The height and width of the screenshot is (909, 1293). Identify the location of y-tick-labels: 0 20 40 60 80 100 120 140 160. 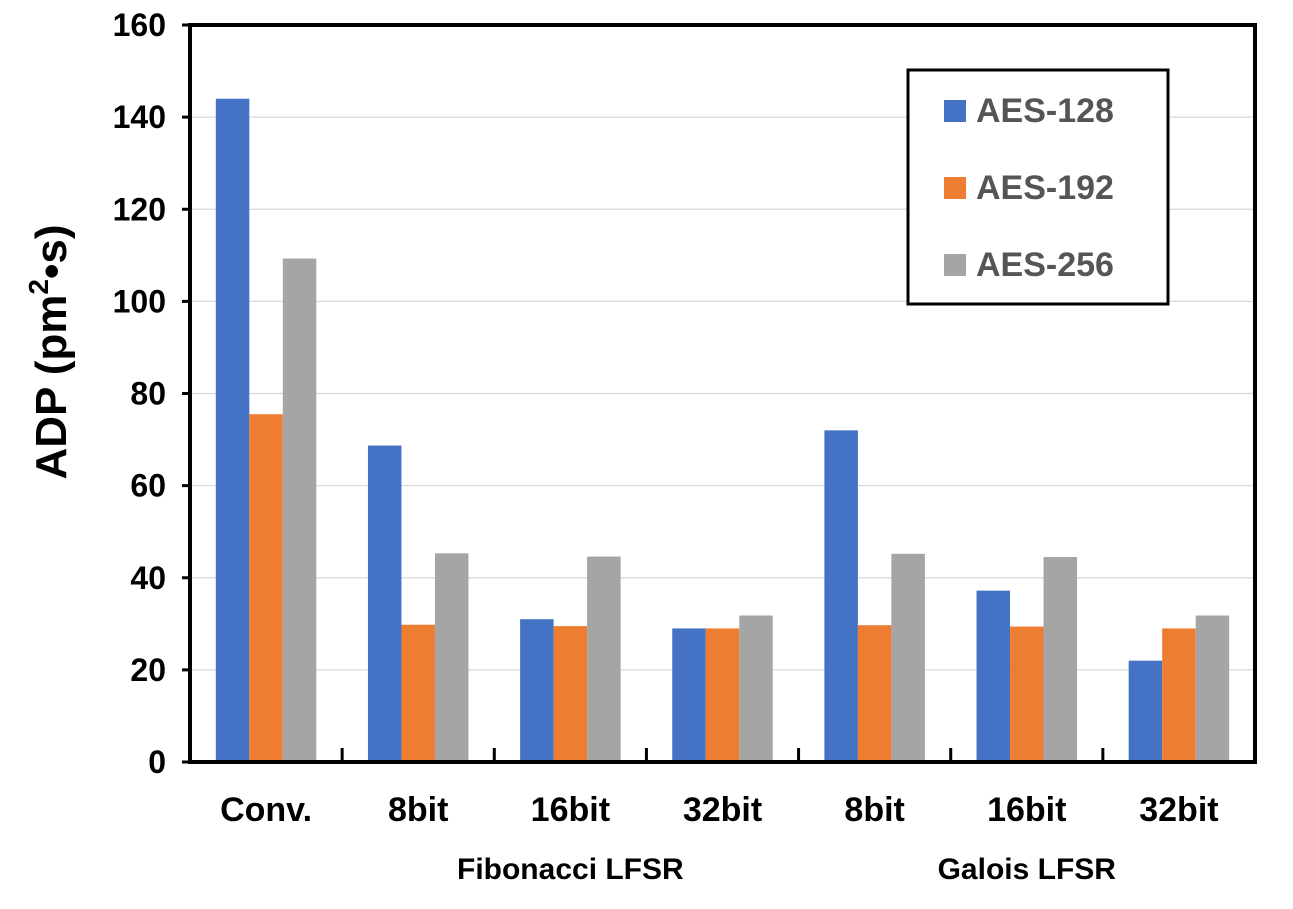
(139, 393).